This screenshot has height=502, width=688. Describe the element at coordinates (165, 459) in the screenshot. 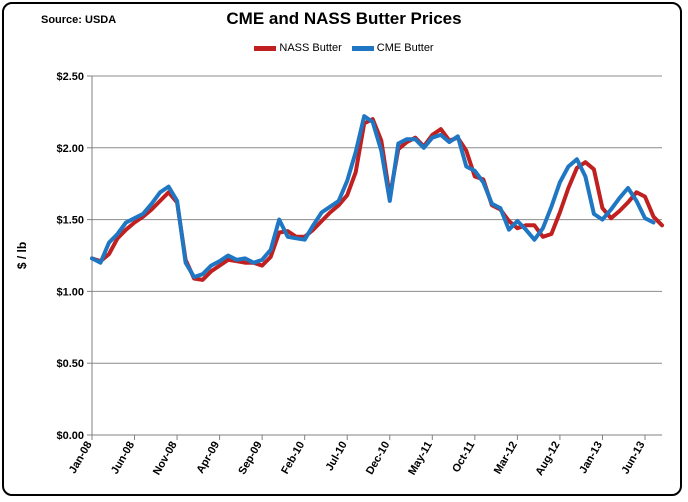

I see `x-tick-label: Nov-08` at that location.